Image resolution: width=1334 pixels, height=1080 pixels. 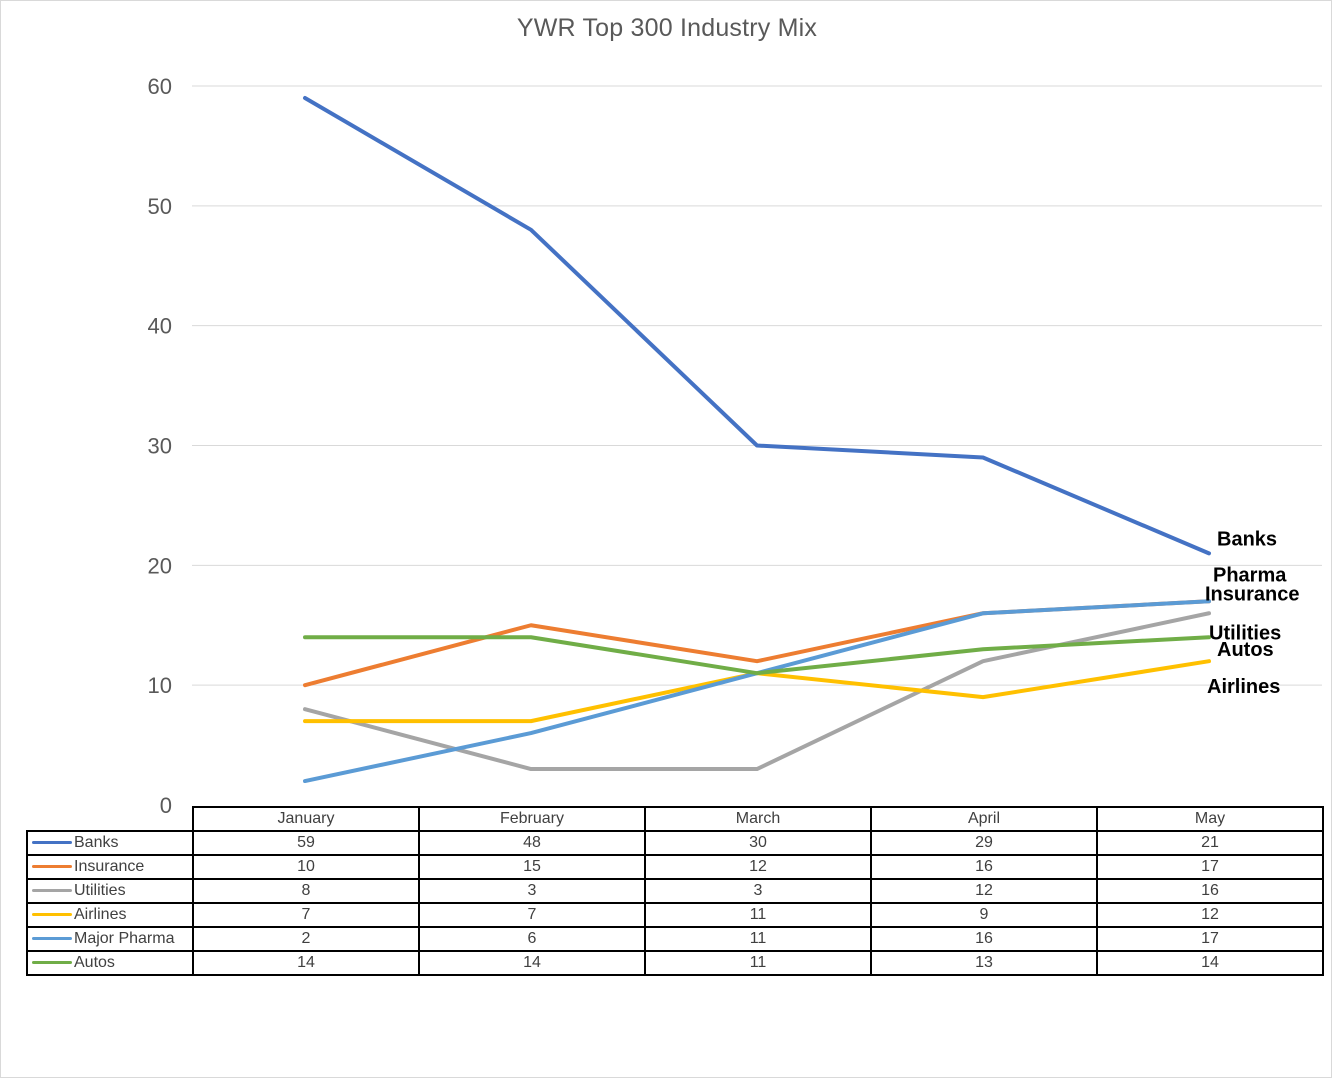 What do you see at coordinates (667, 28) in the screenshot?
I see `chart-title: YWR Top 300 Industry Mix` at bounding box center [667, 28].